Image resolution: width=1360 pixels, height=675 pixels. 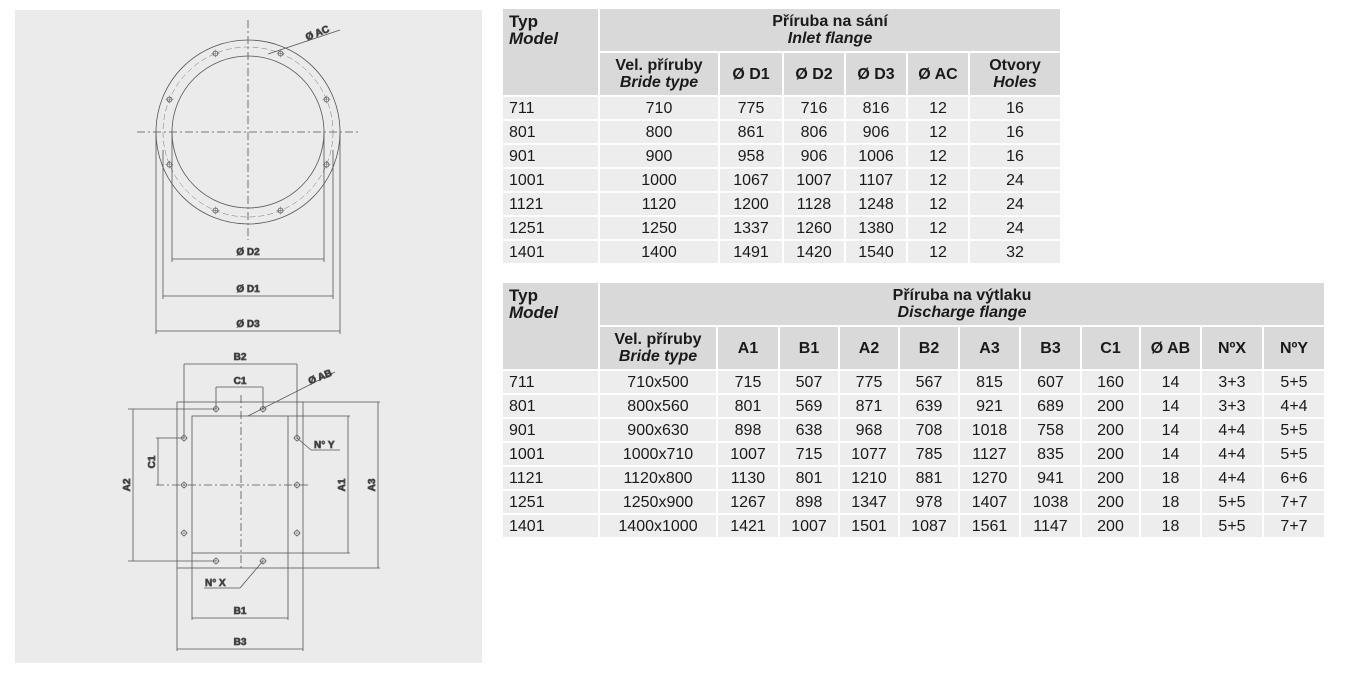 What do you see at coordinates (248, 252) in the screenshot?
I see `label-d2: Ø D2` at bounding box center [248, 252].